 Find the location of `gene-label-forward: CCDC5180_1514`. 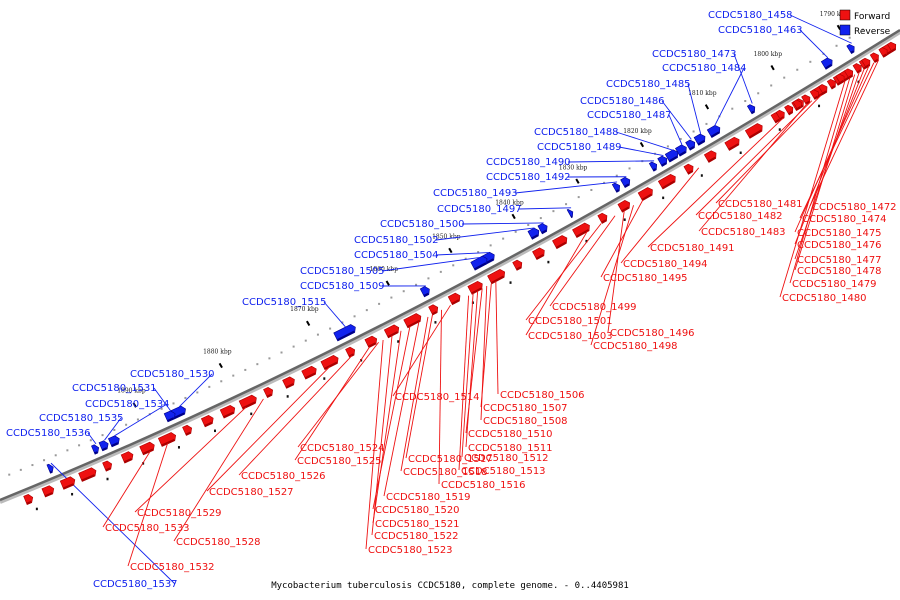

gene-label-forward: CCDC5180_1514 is located at coordinates (437, 397).